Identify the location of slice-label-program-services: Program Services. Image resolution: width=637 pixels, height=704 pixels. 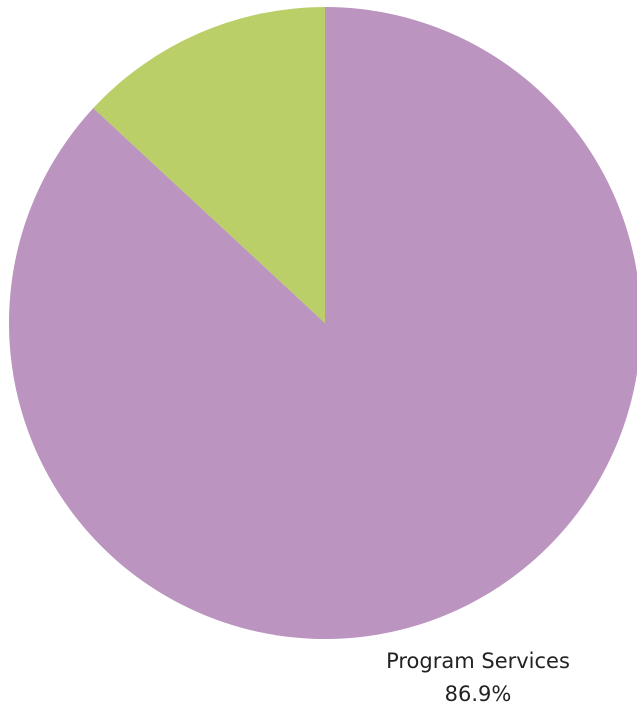
(478, 661).